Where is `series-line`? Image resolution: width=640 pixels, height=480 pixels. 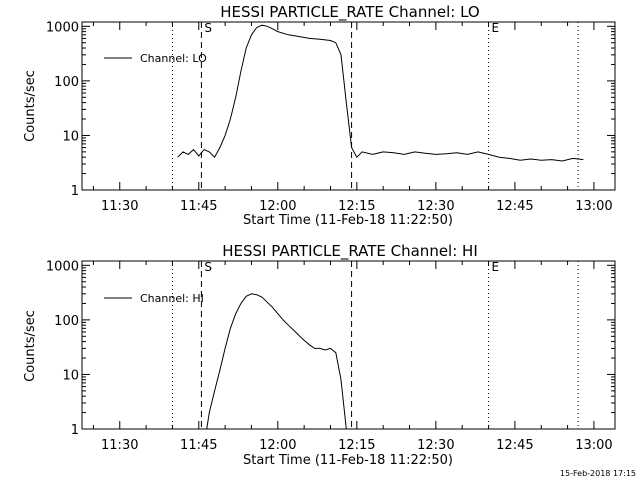 series-line is located at coordinates (276, 361).